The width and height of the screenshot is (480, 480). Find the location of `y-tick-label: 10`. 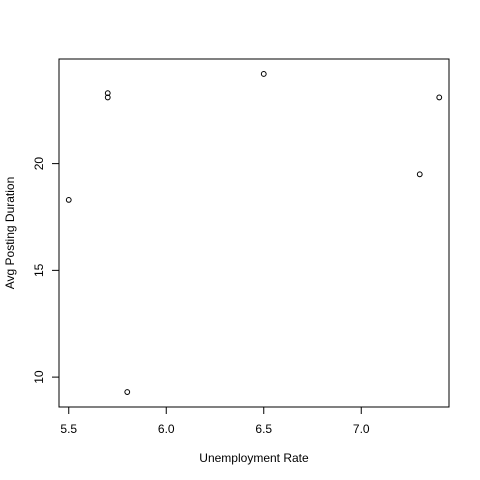

y-tick-label: 10 is located at coordinates (39, 377).